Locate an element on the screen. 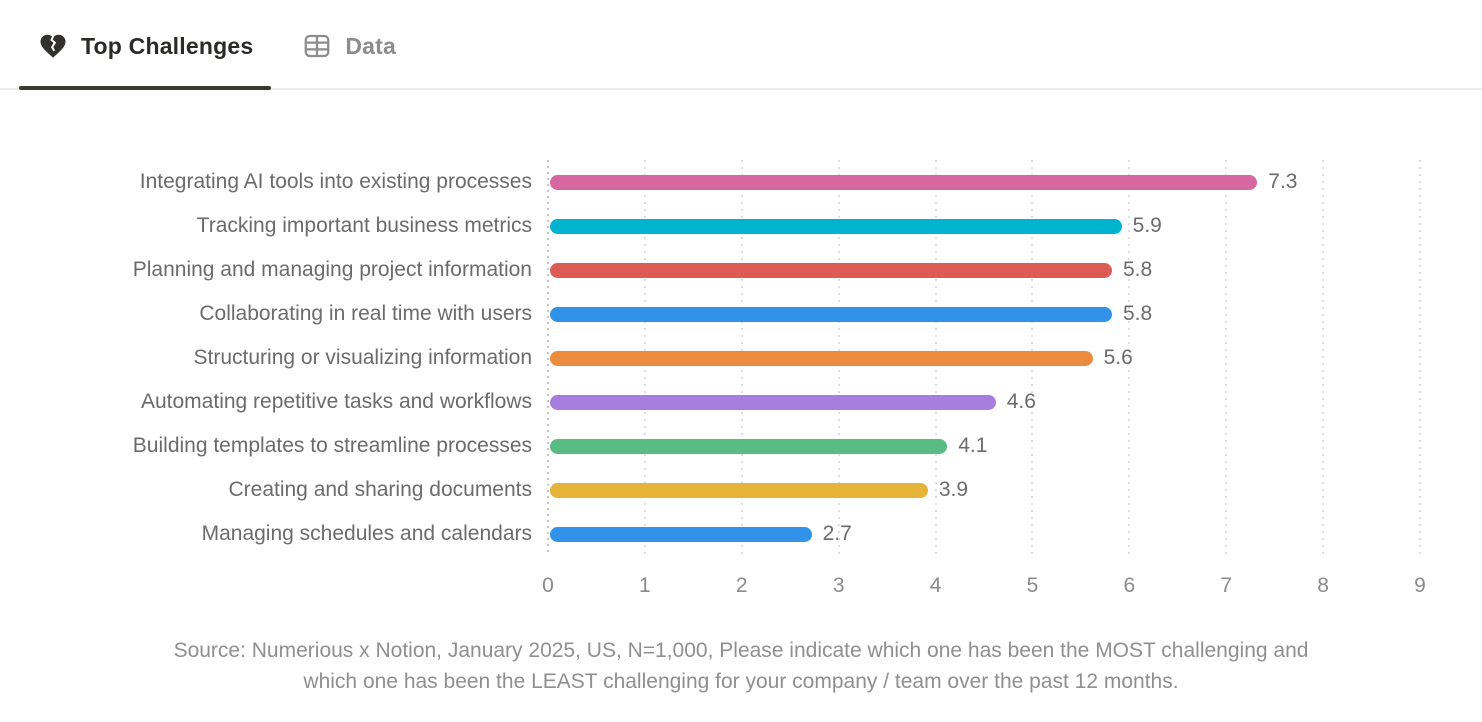 The height and width of the screenshot is (722, 1482). bar-value-label: 3.9 is located at coordinates (953, 489).